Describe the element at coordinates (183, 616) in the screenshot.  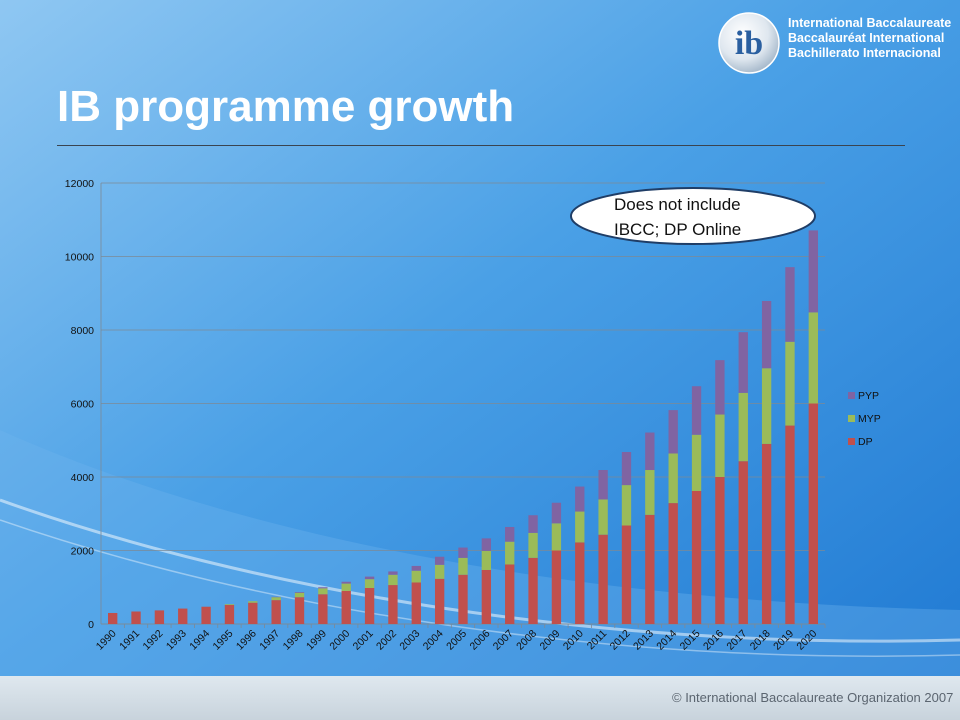
I see `bar-dp-1993` at that location.